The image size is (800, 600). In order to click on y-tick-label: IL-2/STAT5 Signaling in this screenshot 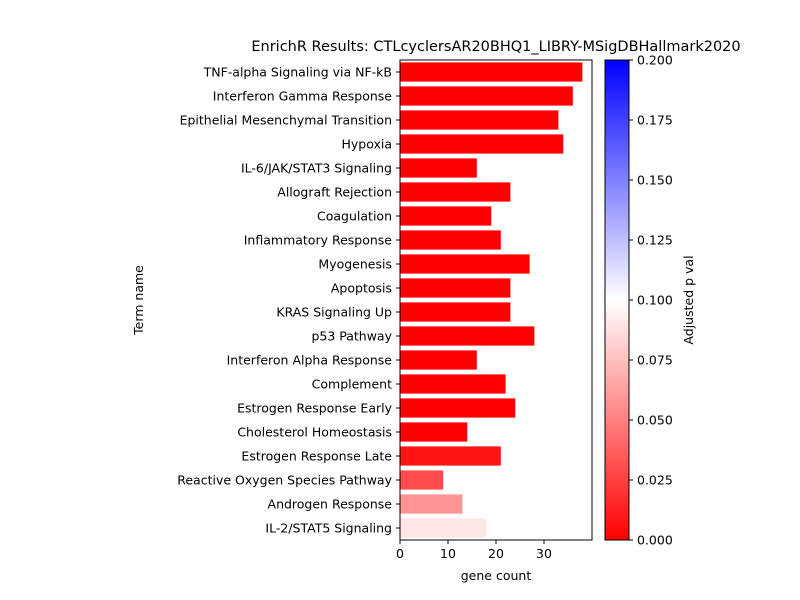, I will do `click(328, 528)`.